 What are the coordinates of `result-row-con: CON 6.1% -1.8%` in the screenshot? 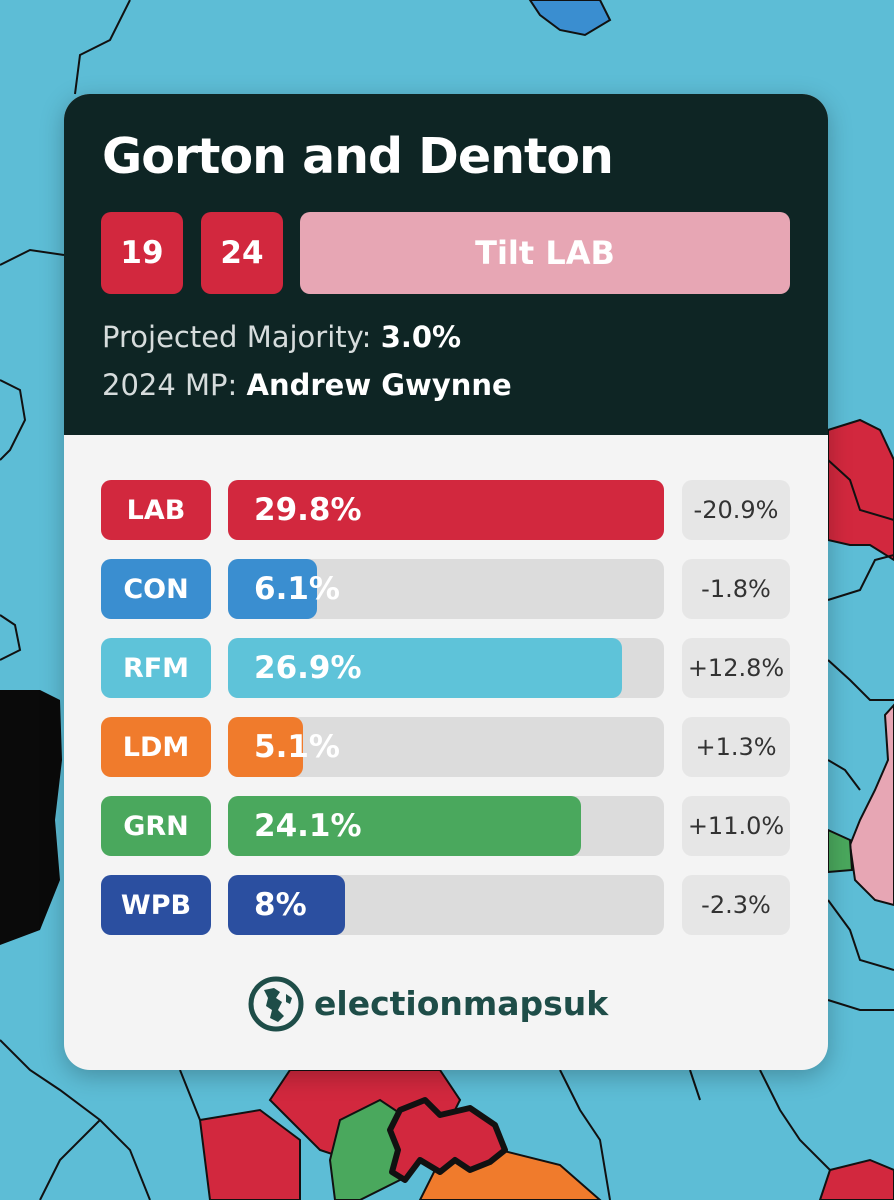 It's located at (446, 591).